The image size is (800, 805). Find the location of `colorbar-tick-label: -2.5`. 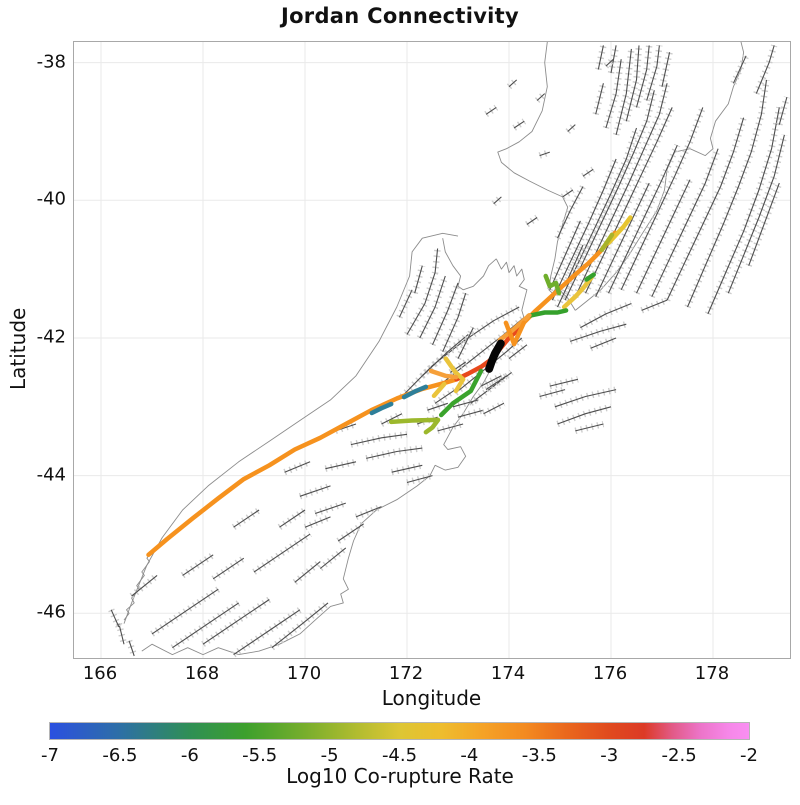

colorbar-tick-label: -2.5 is located at coordinates (679, 755).